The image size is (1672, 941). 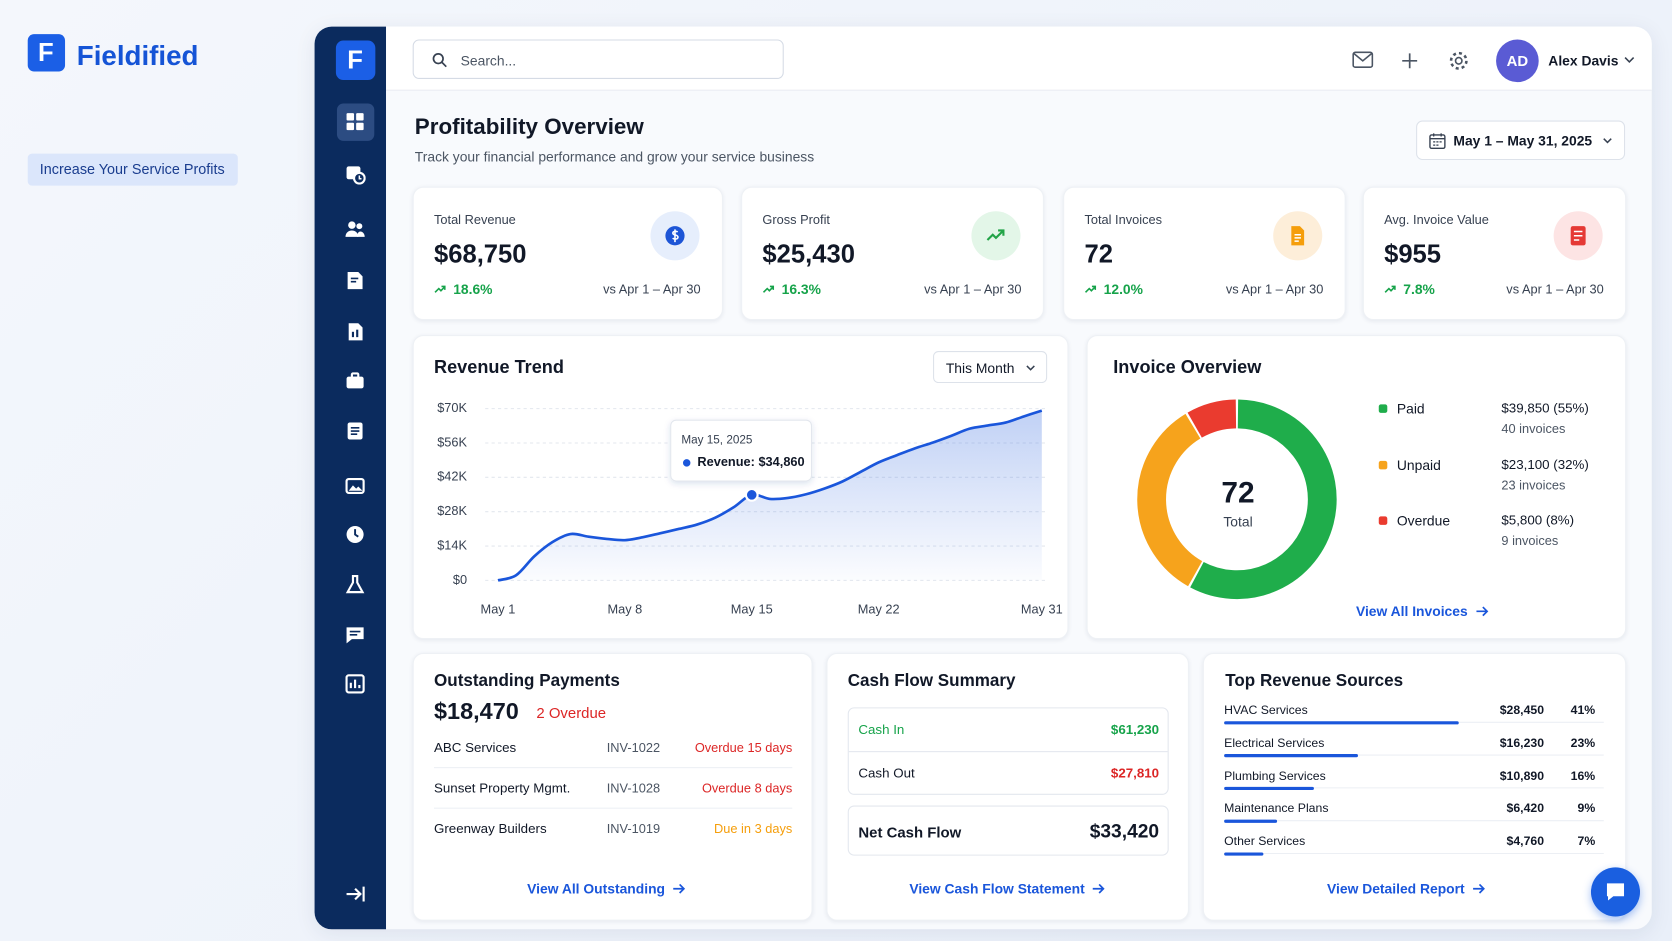 What do you see at coordinates (490, 829) in the screenshot?
I see `client-name: Greenway Builders` at bounding box center [490, 829].